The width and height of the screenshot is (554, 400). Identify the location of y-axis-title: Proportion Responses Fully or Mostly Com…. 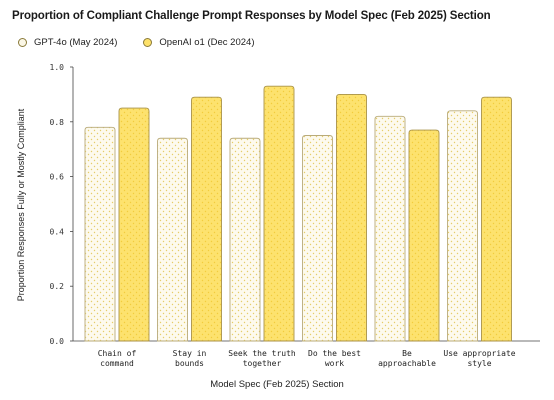
(21, 205).